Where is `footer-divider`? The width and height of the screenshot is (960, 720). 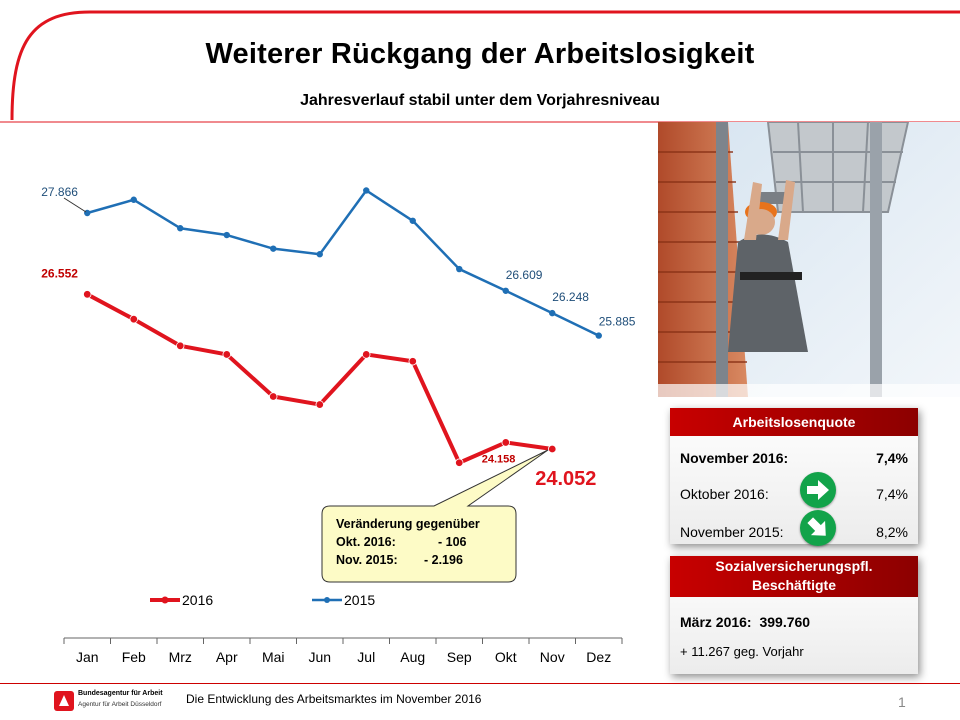 footer-divider is located at coordinates (480, 683).